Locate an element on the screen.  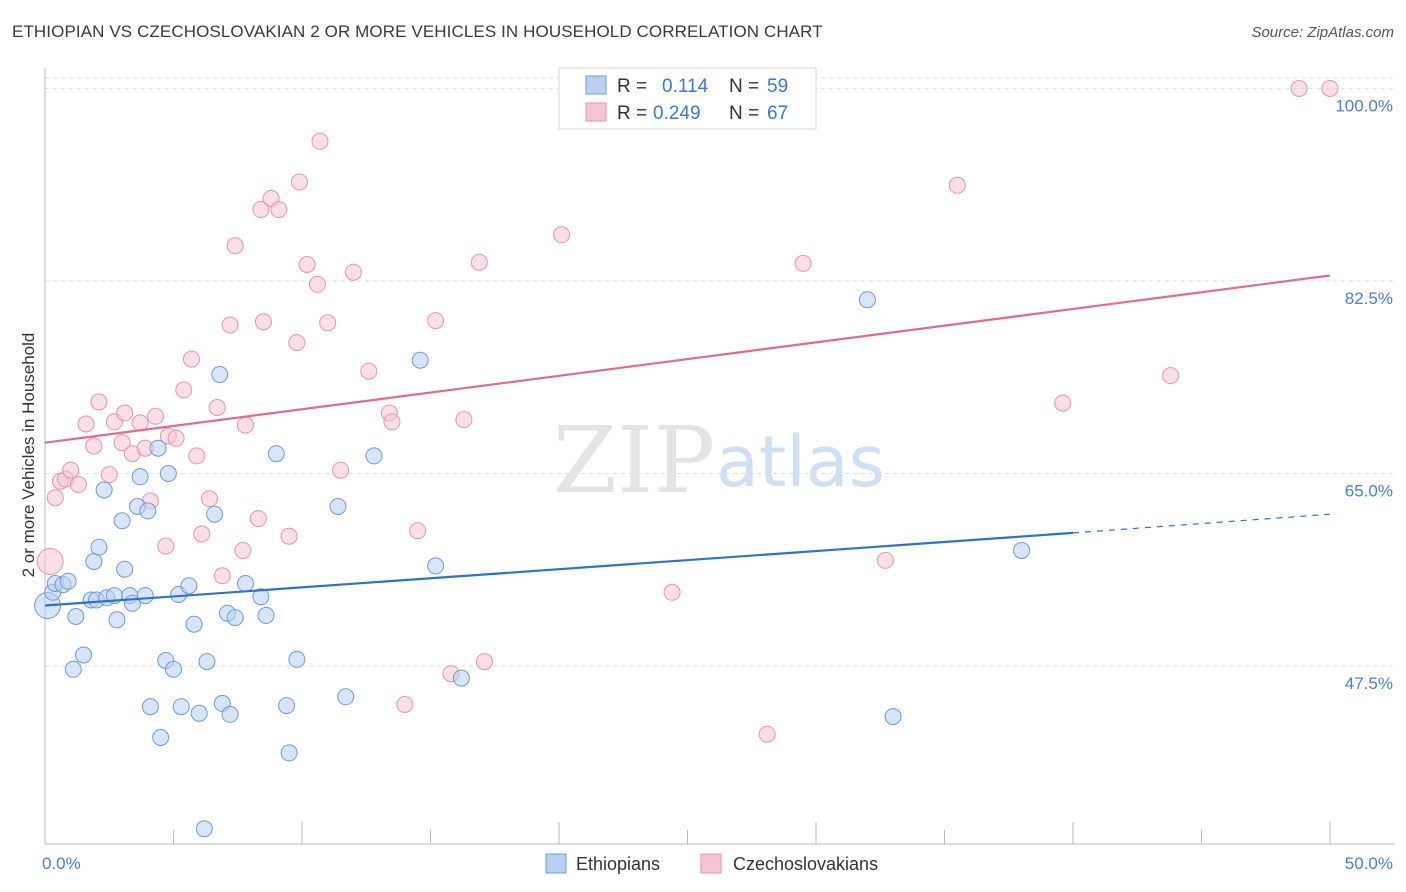
watermark-zip: ZIP is located at coordinates (634, 460).